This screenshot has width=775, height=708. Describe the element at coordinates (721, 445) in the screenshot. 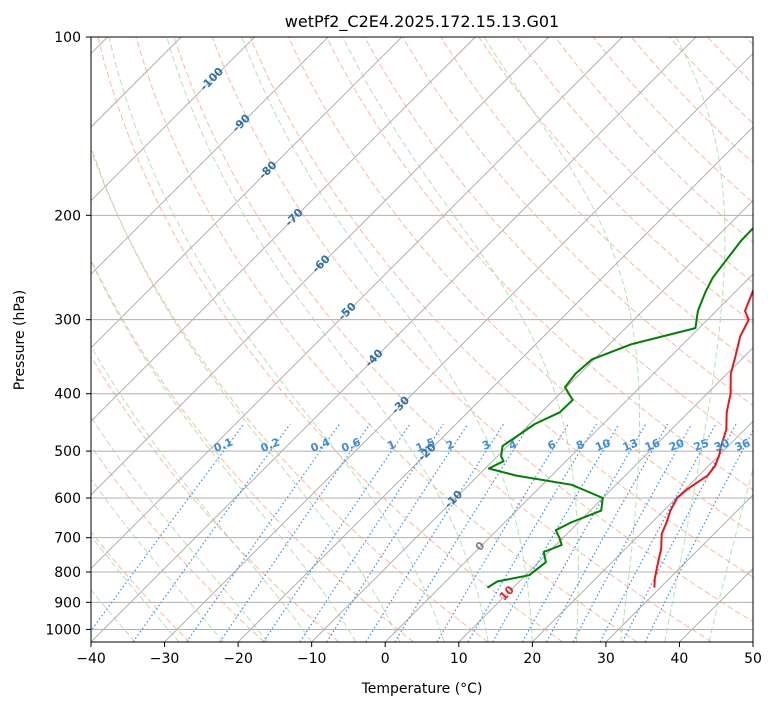

I see `mixing-ratio-label: 30` at that location.